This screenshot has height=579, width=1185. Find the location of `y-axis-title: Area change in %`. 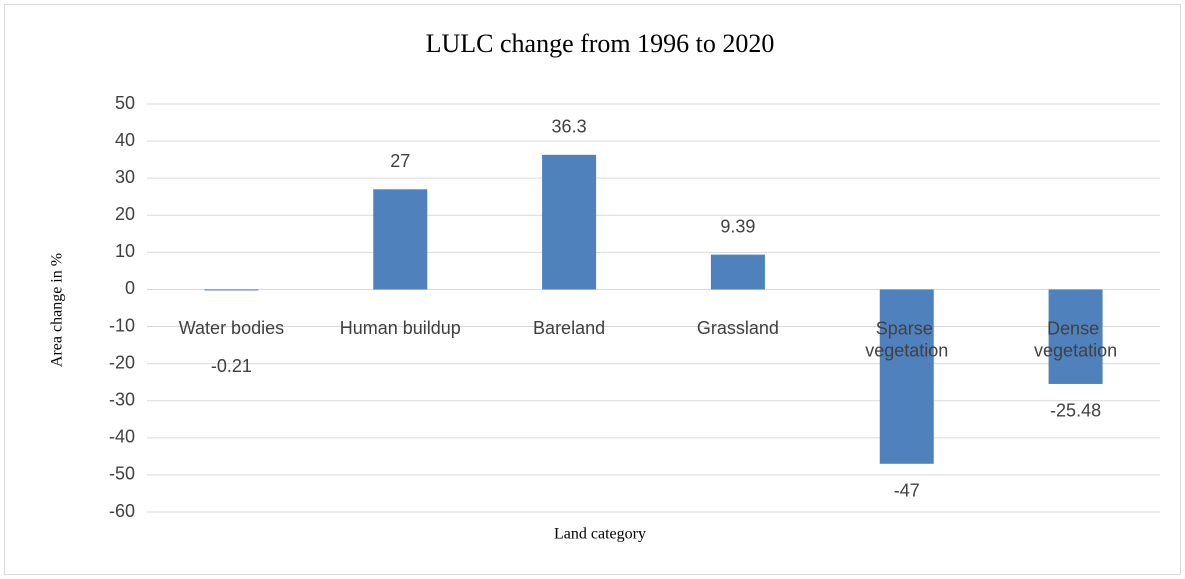

y-axis-title: Area change in % is located at coordinates (57, 310).